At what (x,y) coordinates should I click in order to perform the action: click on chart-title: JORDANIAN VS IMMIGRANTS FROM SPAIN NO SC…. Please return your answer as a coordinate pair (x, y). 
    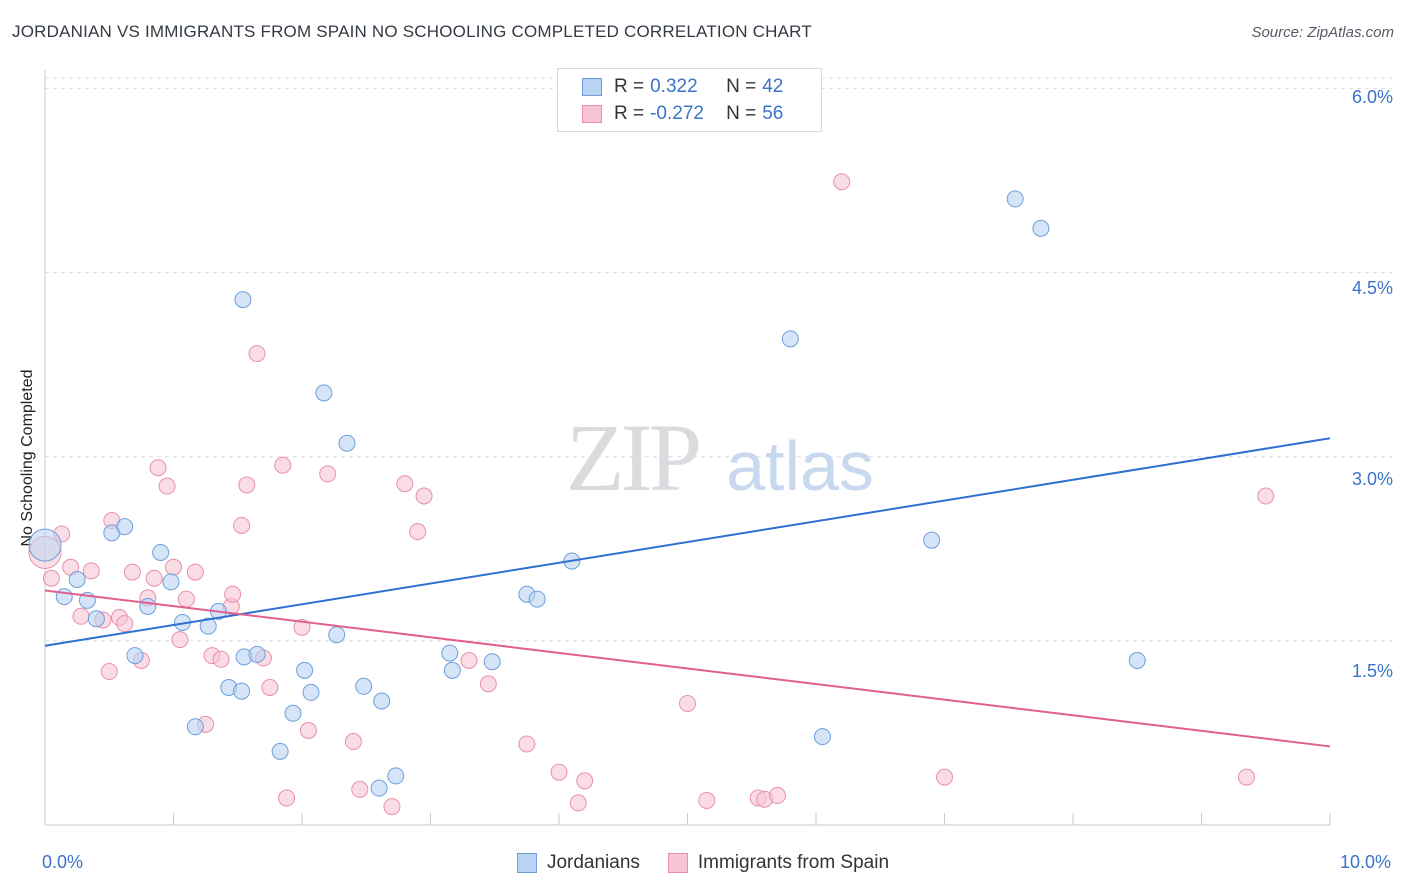
    Looking at the image, I should click on (412, 31).